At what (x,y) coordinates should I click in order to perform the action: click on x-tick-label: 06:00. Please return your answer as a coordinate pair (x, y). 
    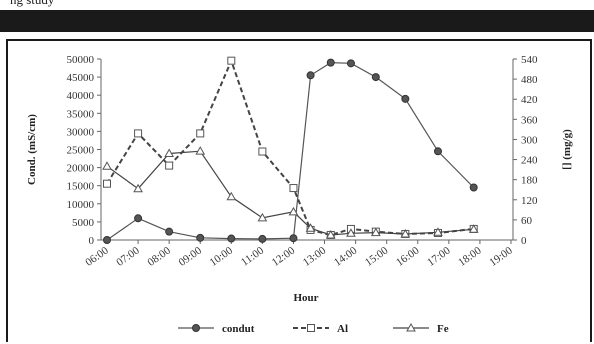
    Looking at the image, I should click on (97, 256).